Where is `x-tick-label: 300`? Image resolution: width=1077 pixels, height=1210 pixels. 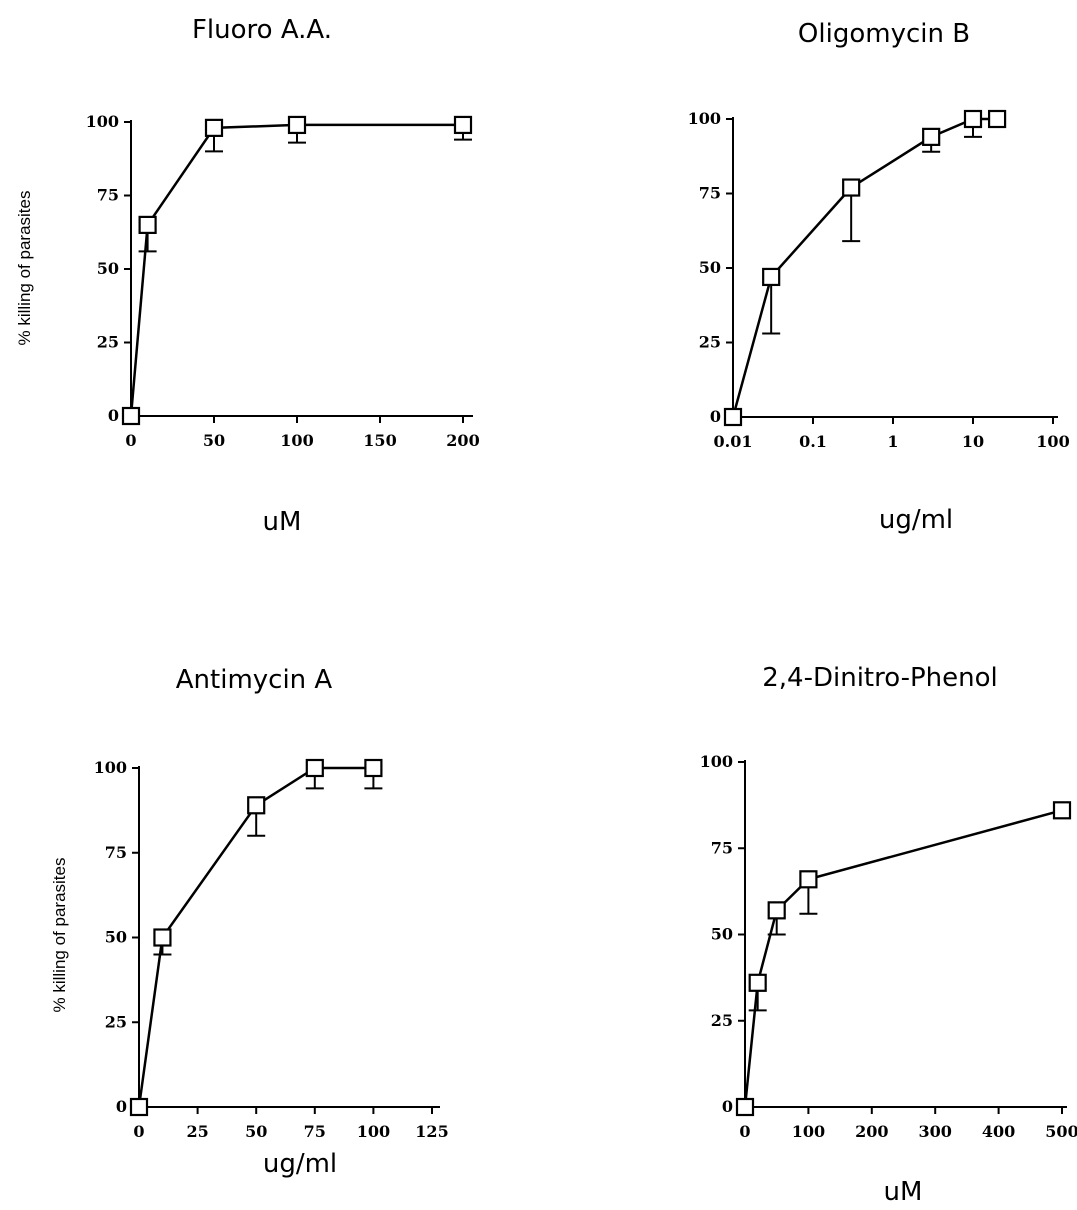 x-tick-label: 300 is located at coordinates (934, 1131).